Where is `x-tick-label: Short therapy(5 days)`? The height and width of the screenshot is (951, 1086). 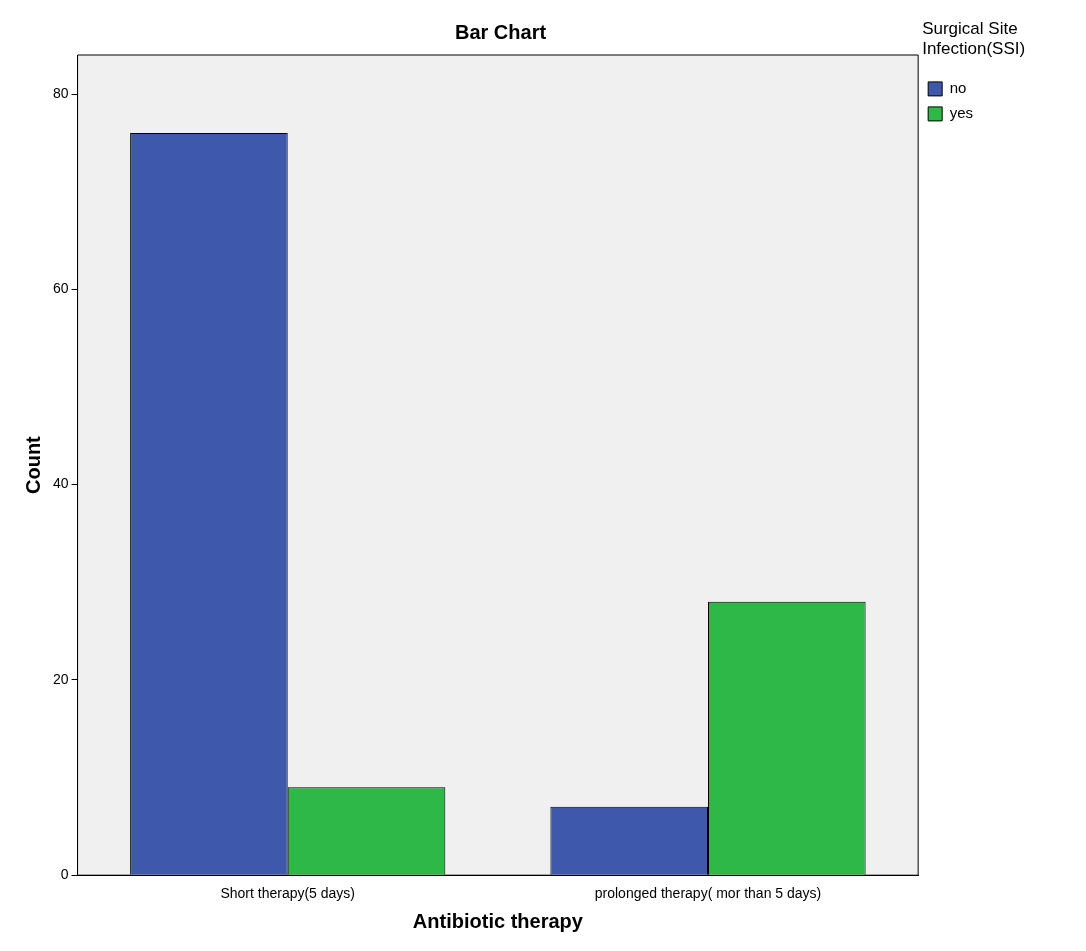 x-tick-label: Short therapy(5 days) is located at coordinates (288, 893).